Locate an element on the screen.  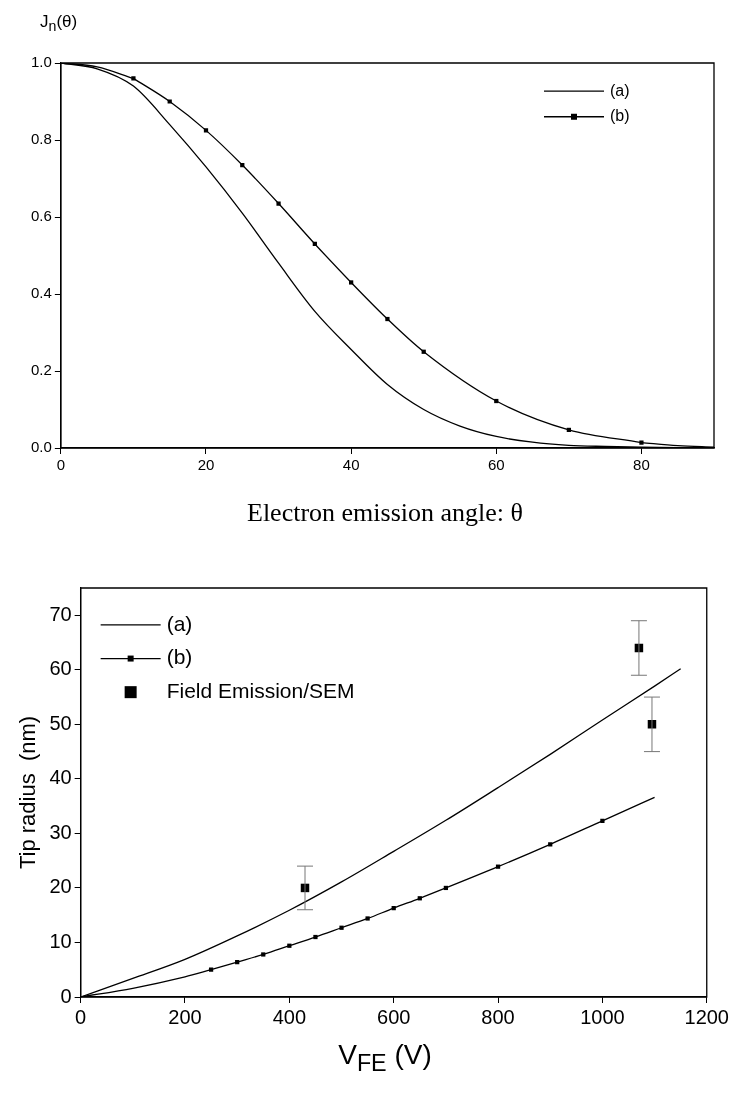
y-tick-label: 0.2 is located at coordinates (41, 370).